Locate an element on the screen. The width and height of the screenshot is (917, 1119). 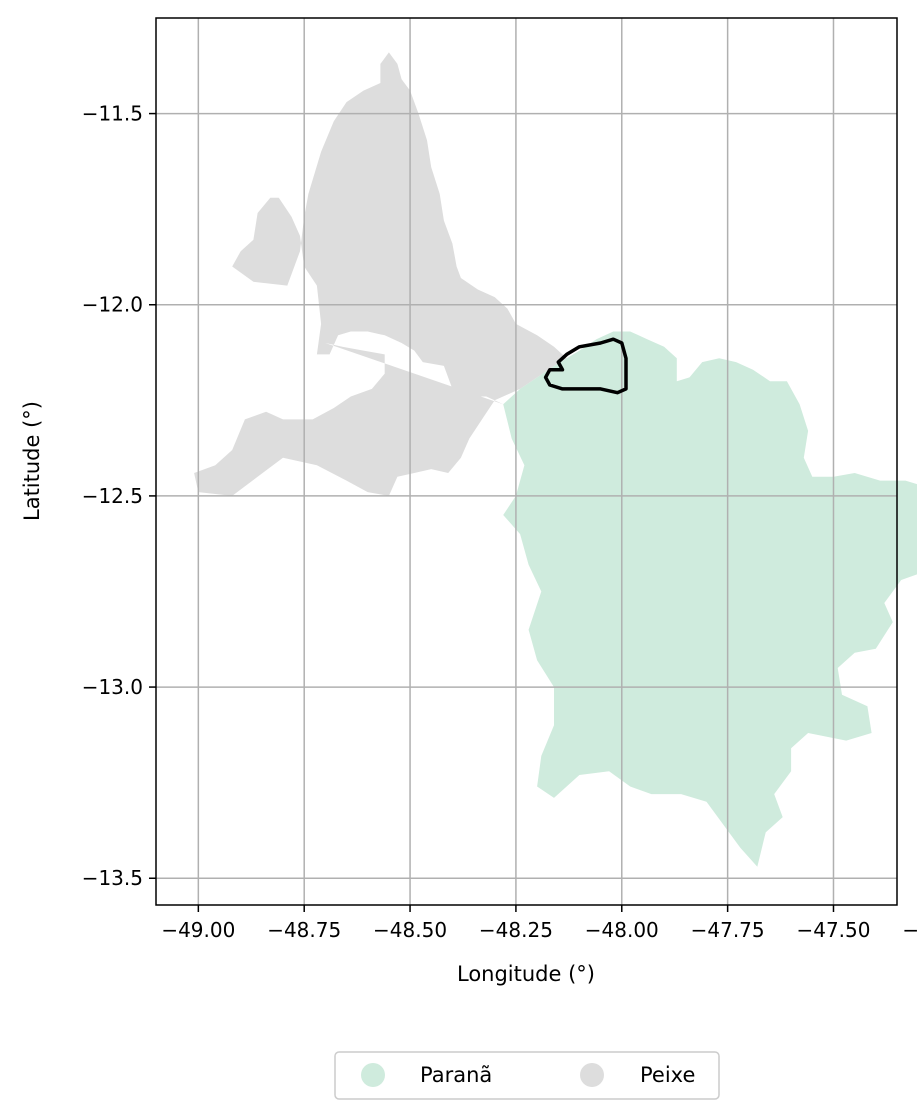
y-axis: −11.5 −12.0 −12.5 −13.0 −13.5 is located at coordinates (119, 496).